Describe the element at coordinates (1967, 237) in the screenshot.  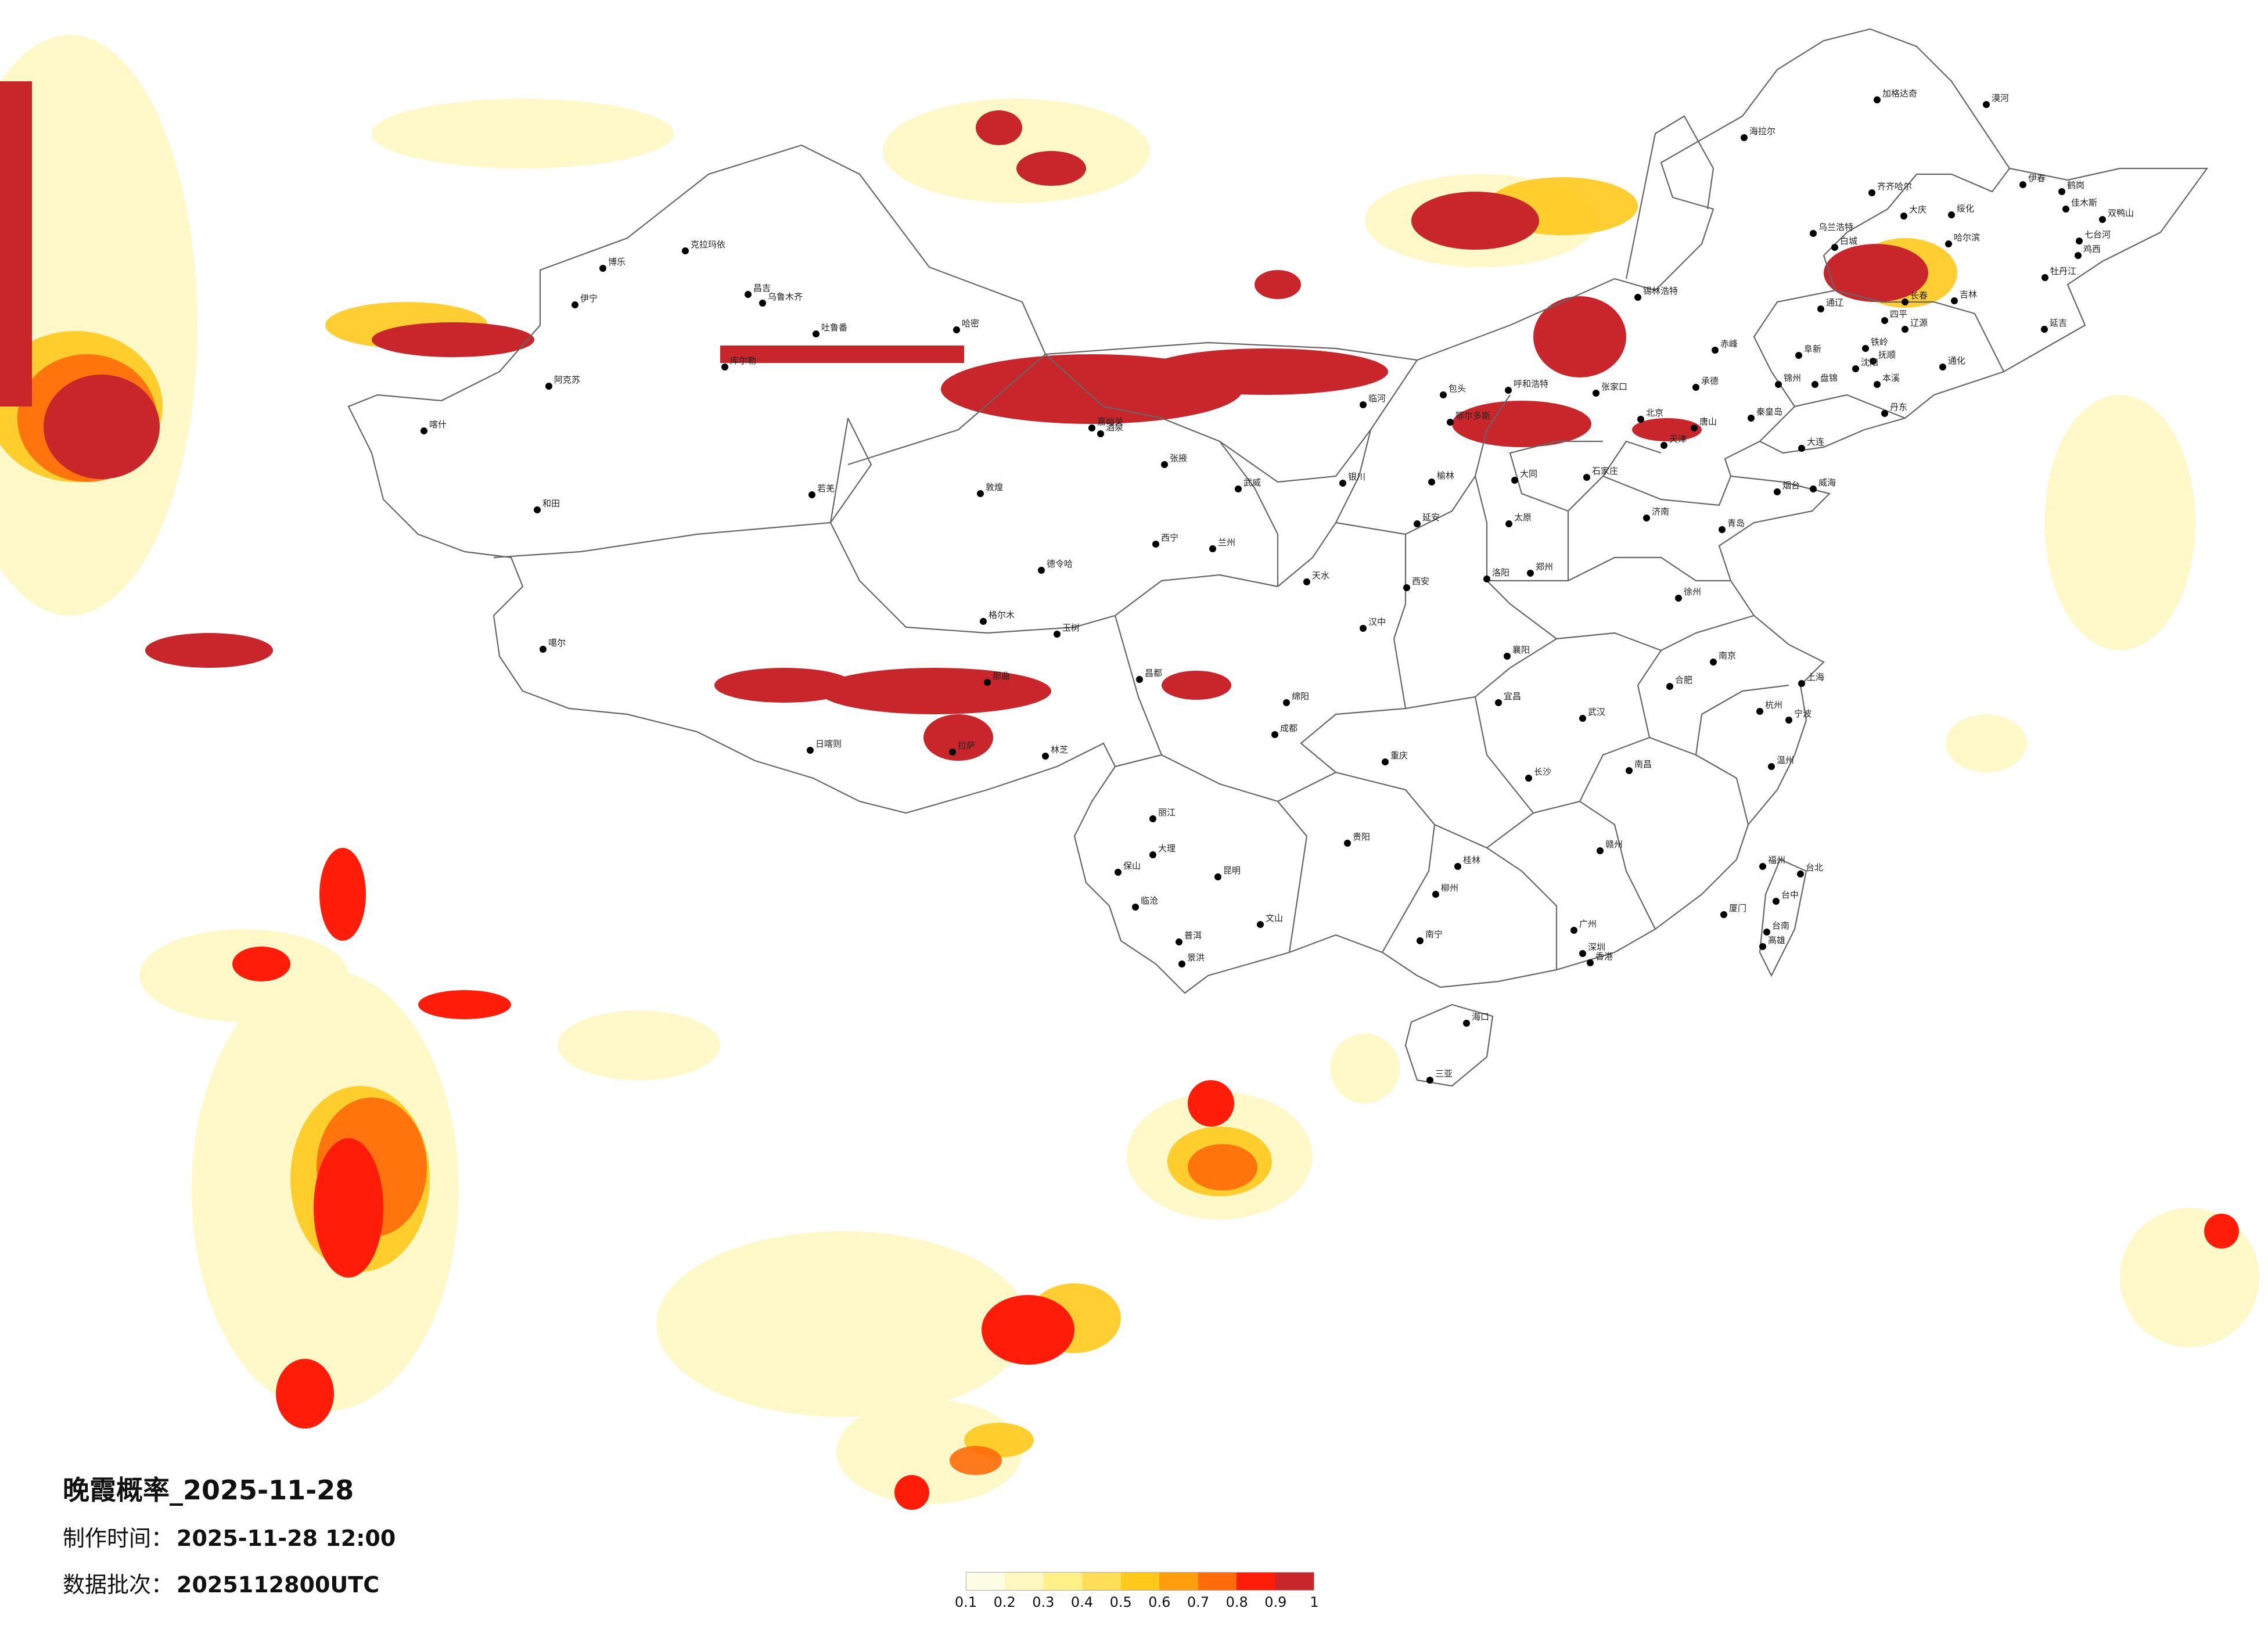
I see `city-label: 哈尔滨` at that location.